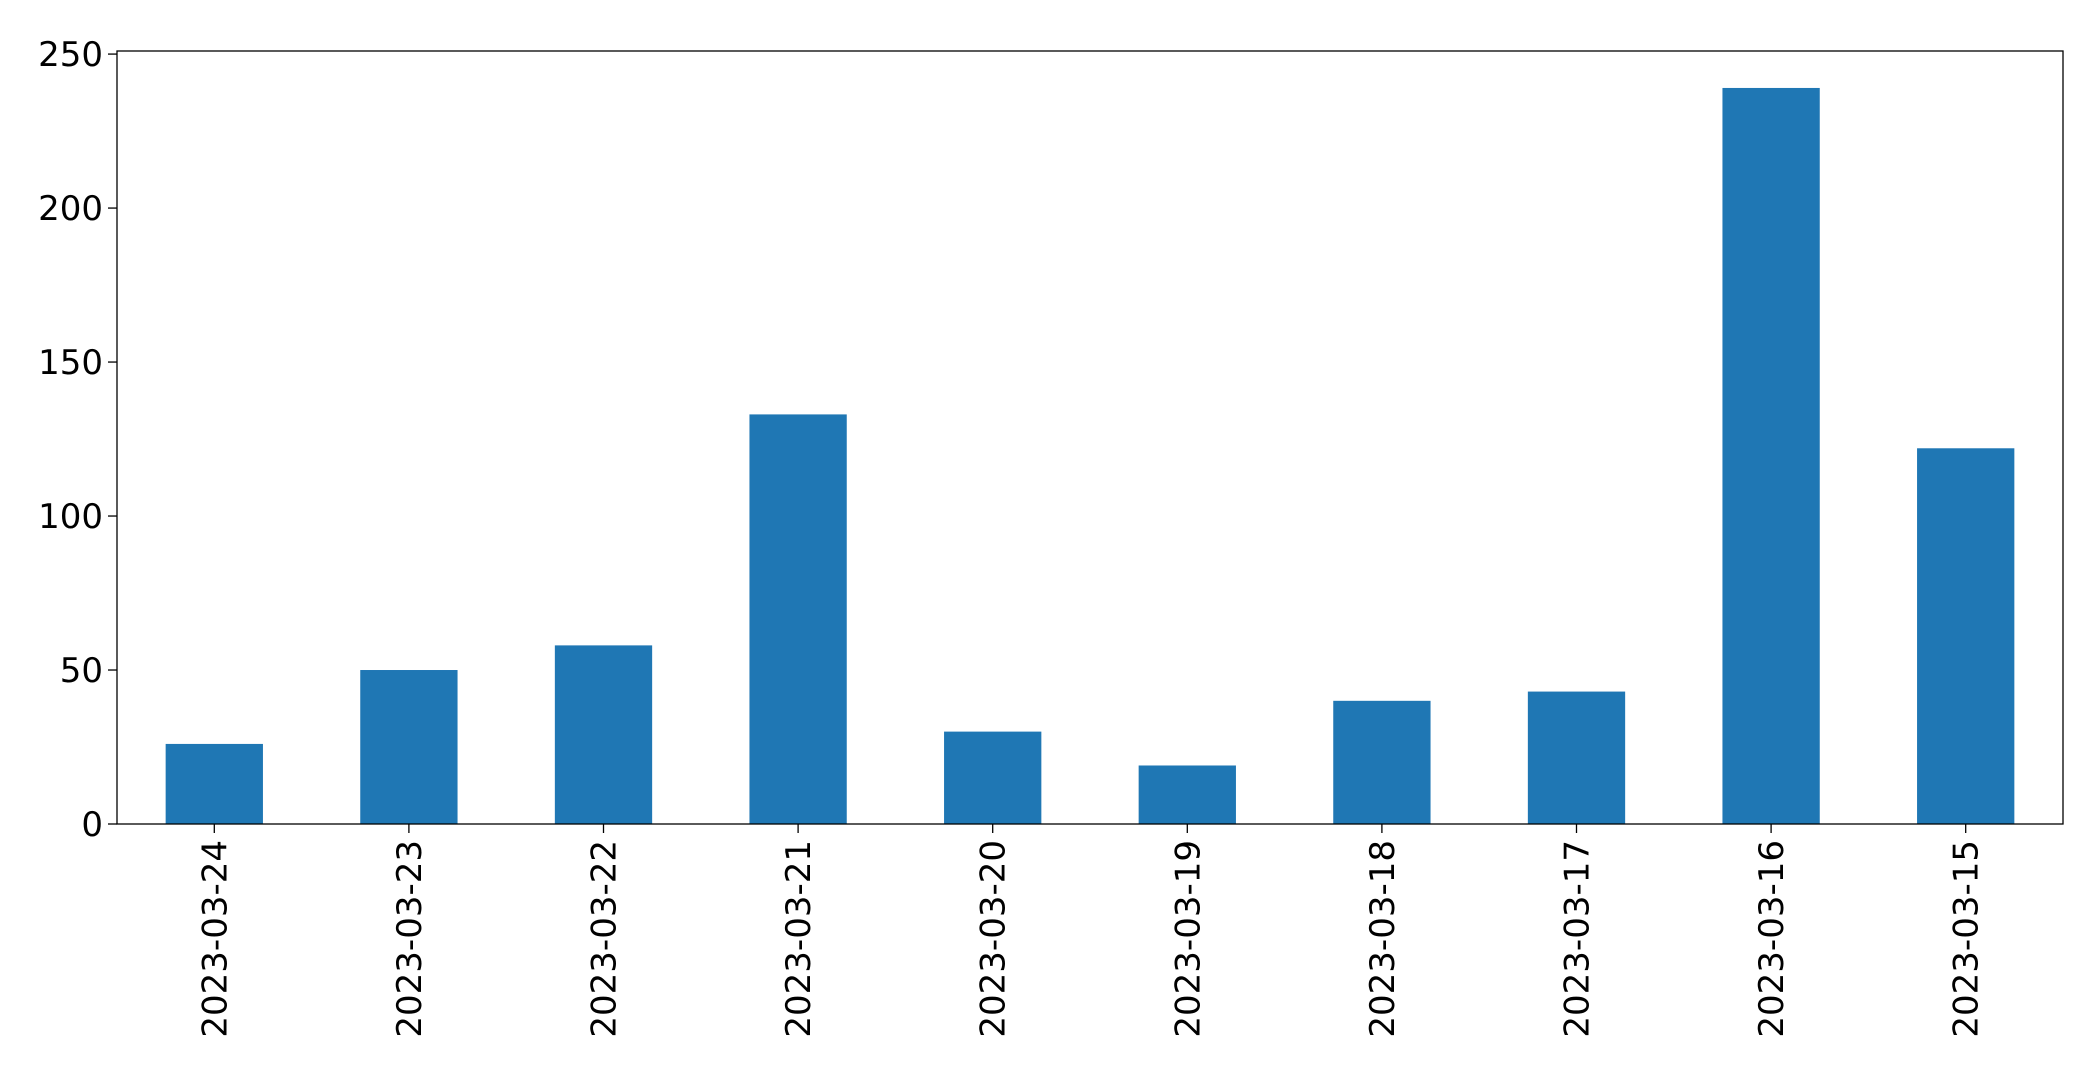 This screenshot has width=2093, height=1072. What do you see at coordinates (70, 517) in the screenshot?
I see `y-tick-label: 100` at bounding box center [70, 517].